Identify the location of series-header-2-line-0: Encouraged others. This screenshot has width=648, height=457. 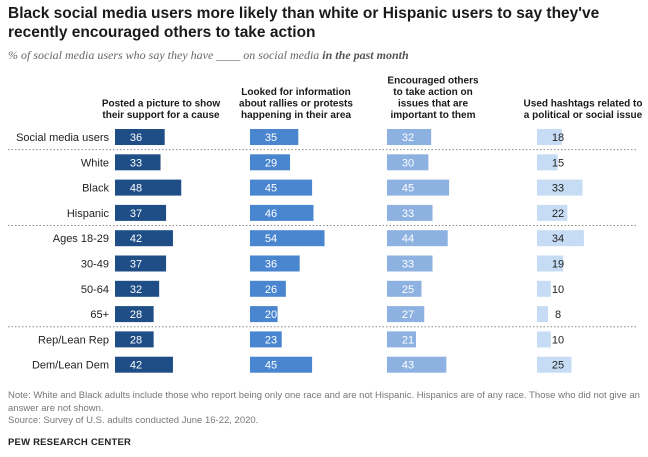
(433, 81).